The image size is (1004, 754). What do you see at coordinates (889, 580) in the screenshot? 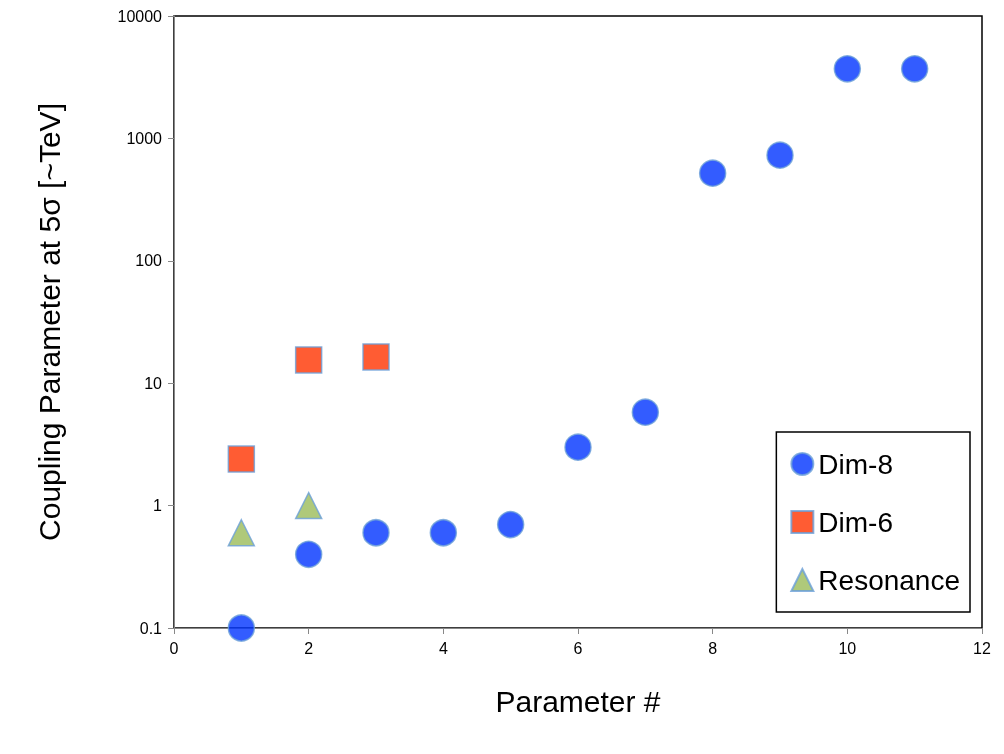
I see `legend-label: Resonance` at bounding box center [889, 580].